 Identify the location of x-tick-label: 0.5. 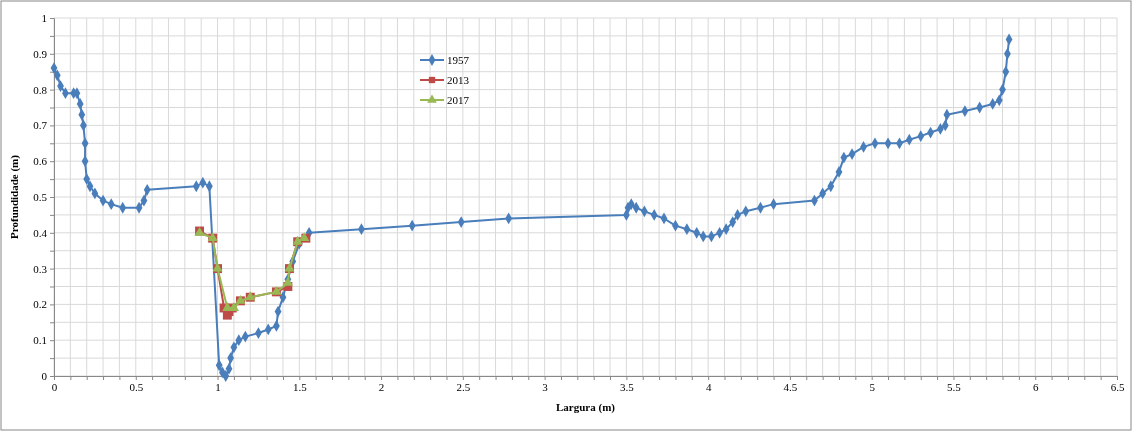
(136, 386).